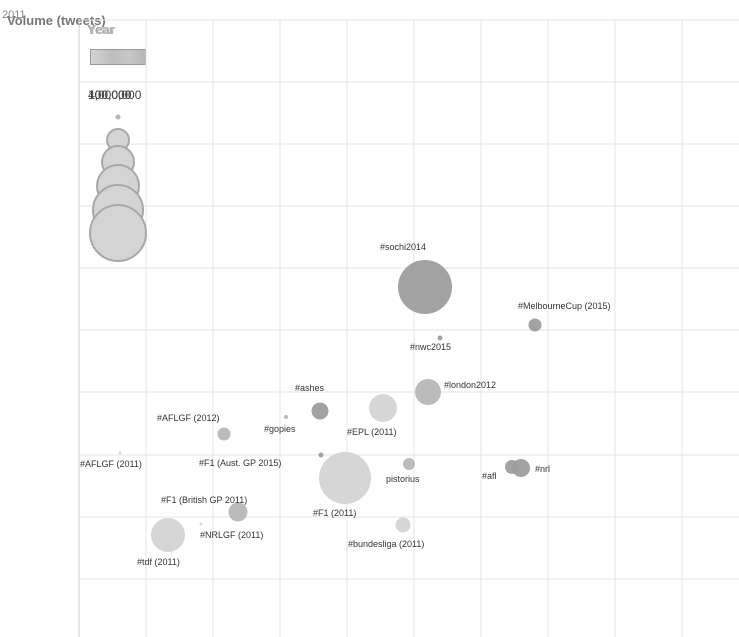 This screenshot has height=637, width=739. I want to click on bubble-label-aflgf-2011: #AFLGF (2011), so click(111, 464).